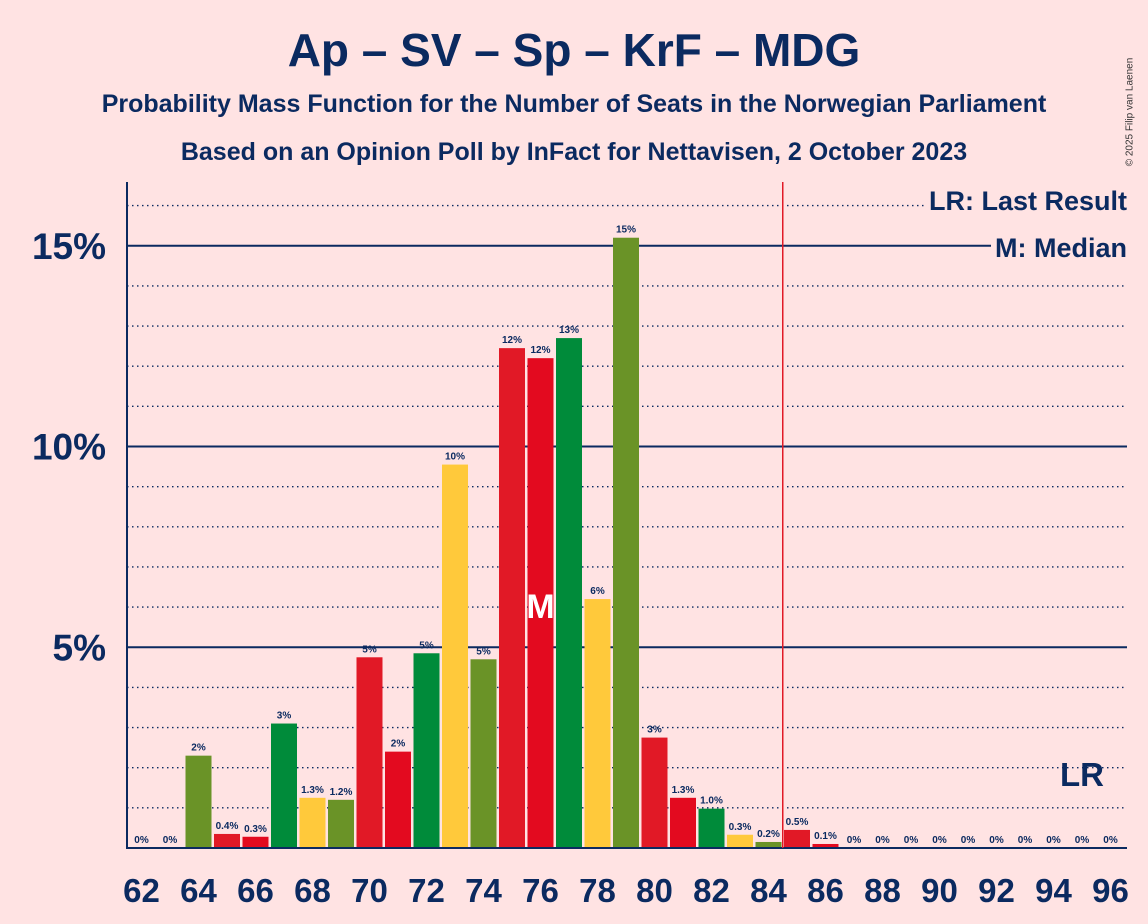 Image resolution: width=1148 pixels, height=924 pixels. What do you see at coordinates (574, 50) in the screenshot?
I see `chart-title: Ap – SV – Sp – KrF – MDG` at bounding box center [574, 50].